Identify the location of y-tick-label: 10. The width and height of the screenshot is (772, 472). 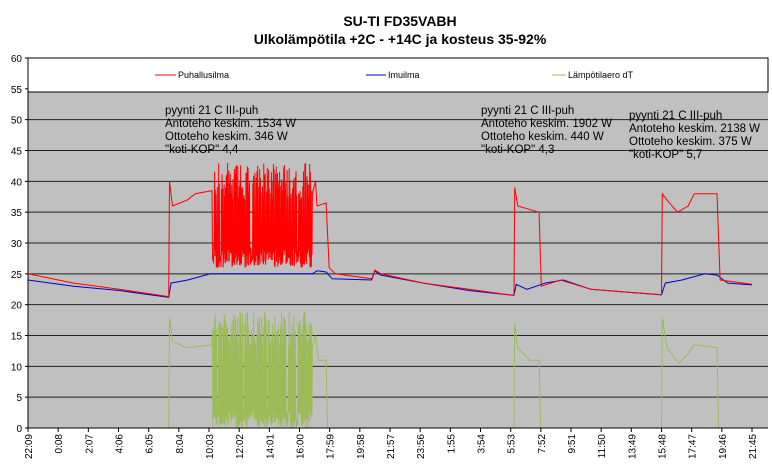
(17, 367).